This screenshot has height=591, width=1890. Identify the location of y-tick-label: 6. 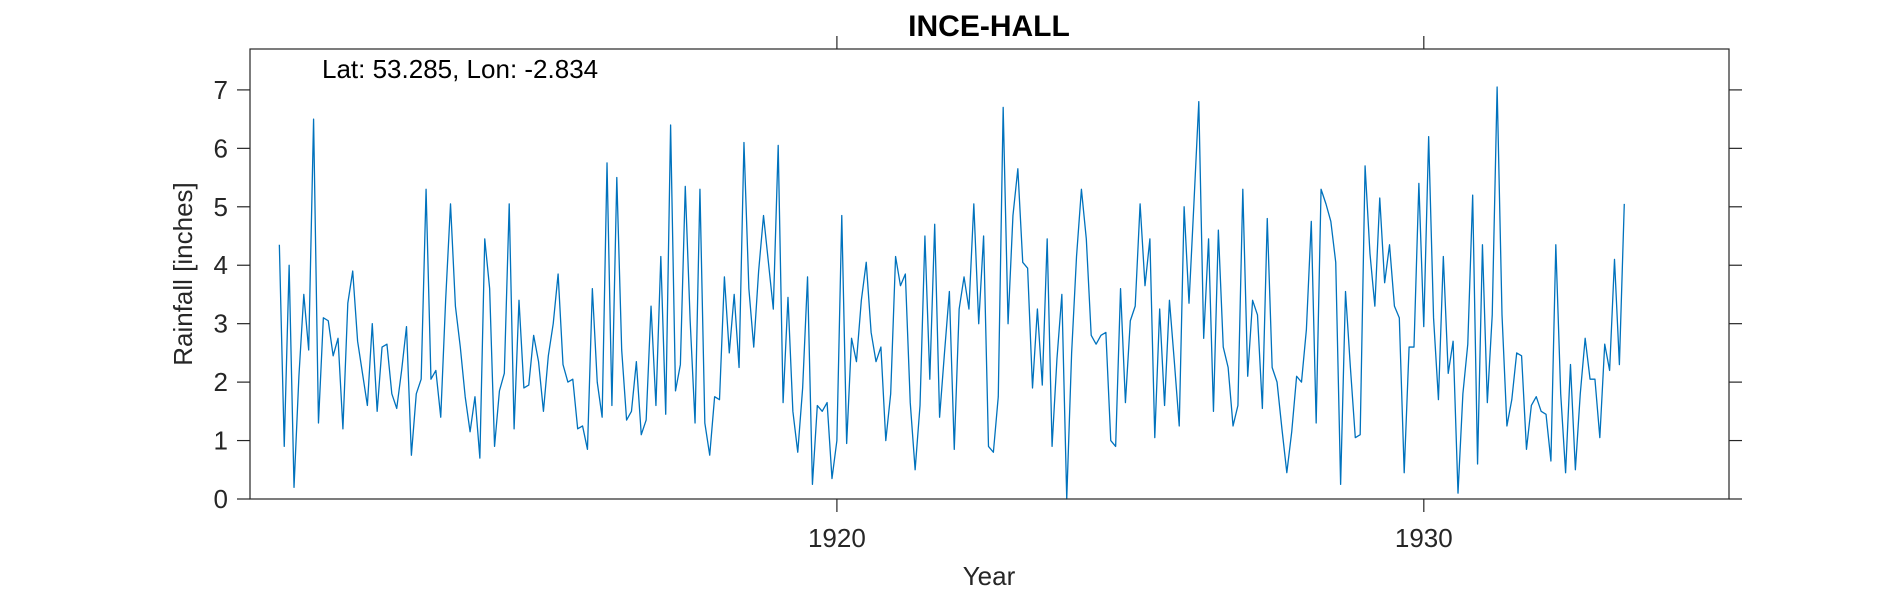
(221, 148).